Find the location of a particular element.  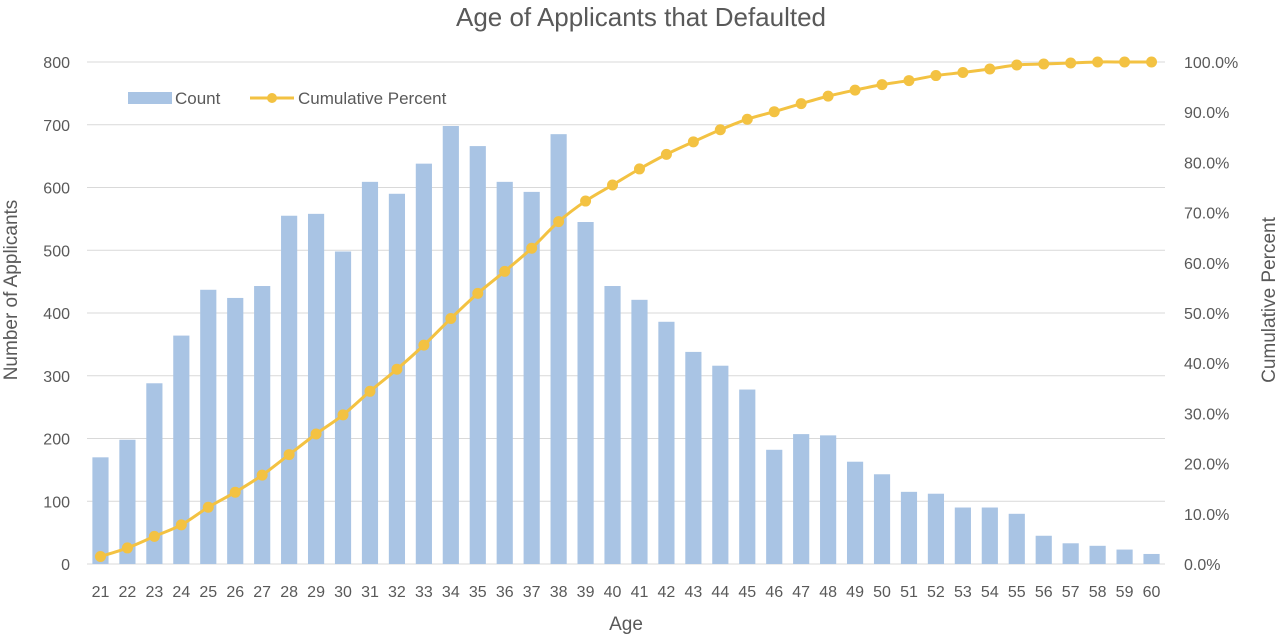

x-tick-label: 53 is located at coordinates (963, 592).